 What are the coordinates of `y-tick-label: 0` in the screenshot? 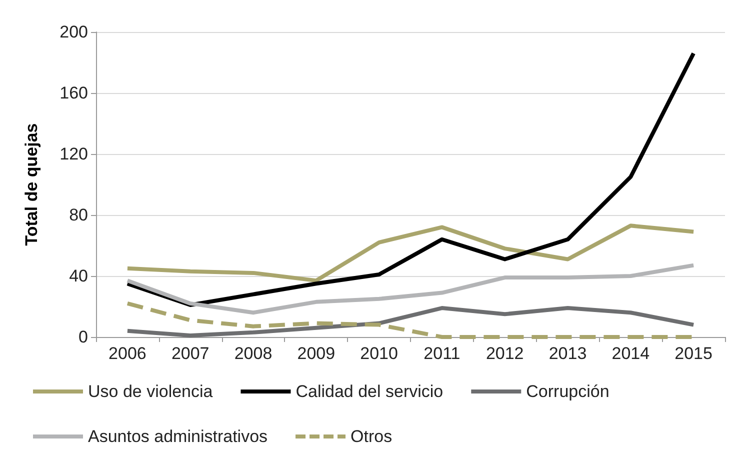 It's located at (83, 337).